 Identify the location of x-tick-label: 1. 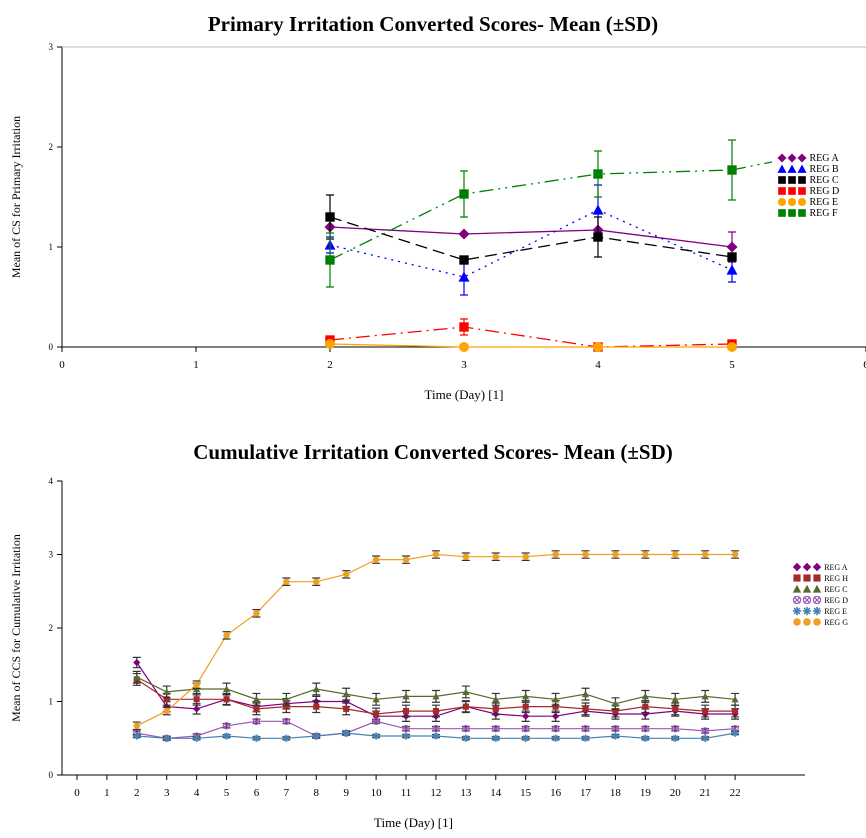
(107, 793).